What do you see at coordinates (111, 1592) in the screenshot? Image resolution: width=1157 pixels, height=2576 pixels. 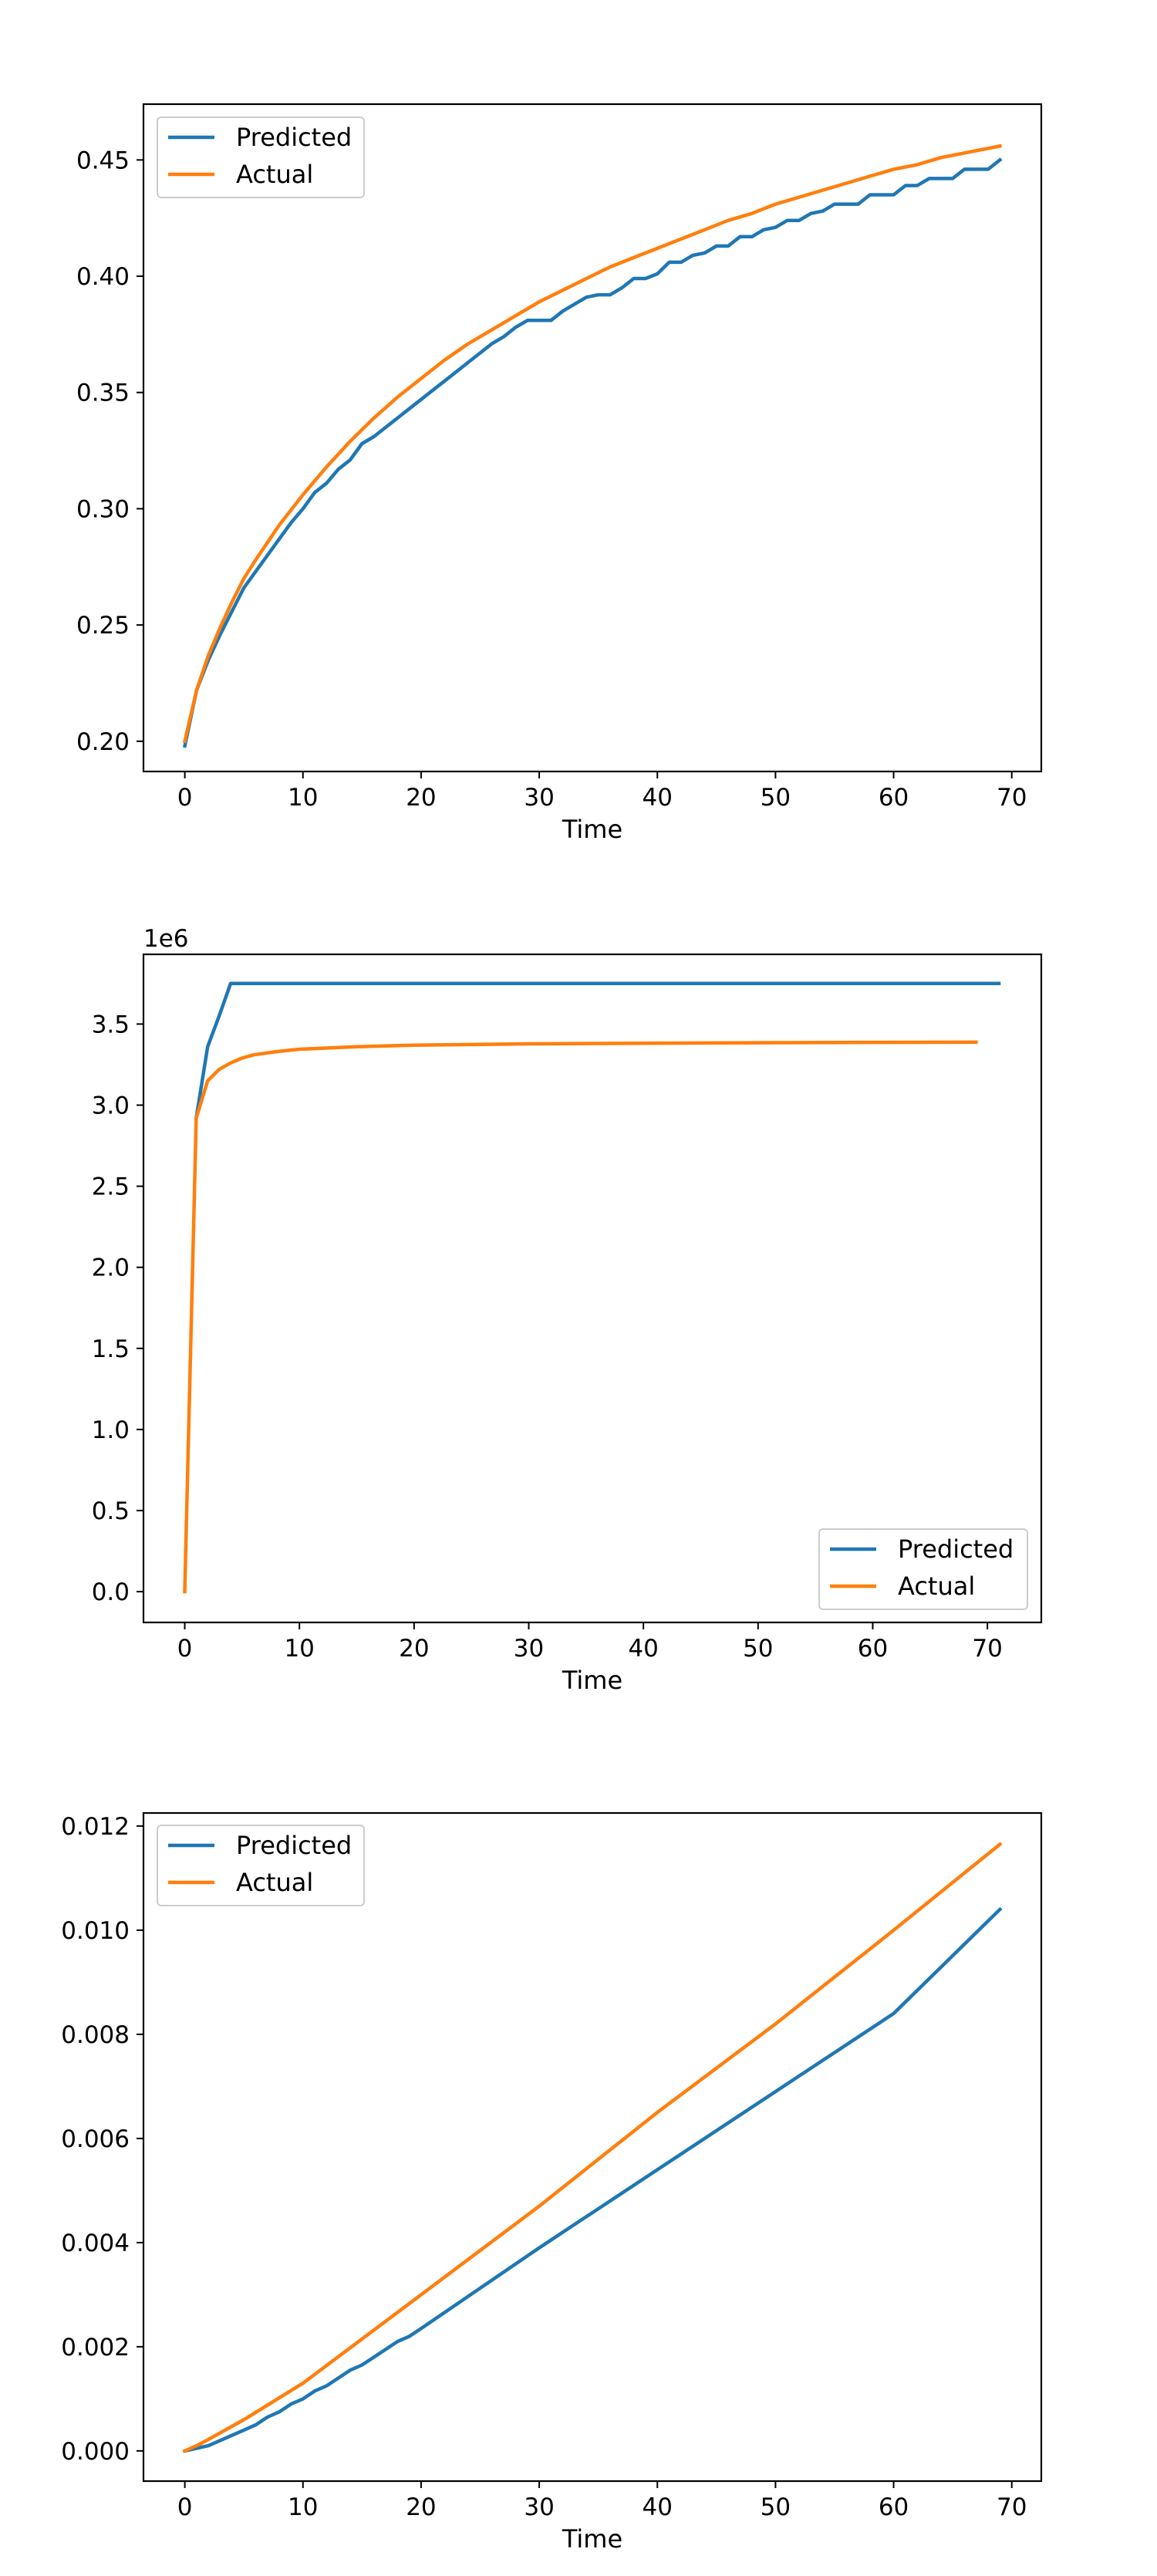 I see `y-tick-label: 0.0` at bounding box center [111, 1592].